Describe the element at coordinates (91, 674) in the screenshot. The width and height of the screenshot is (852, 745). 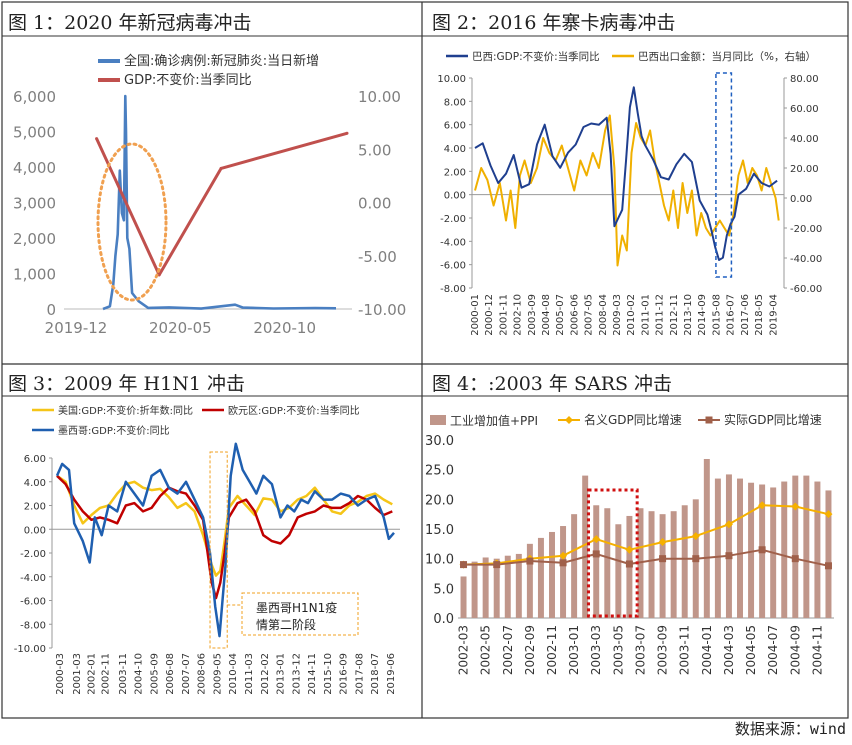
I see `x-tick-label: 2002-01` at that location.